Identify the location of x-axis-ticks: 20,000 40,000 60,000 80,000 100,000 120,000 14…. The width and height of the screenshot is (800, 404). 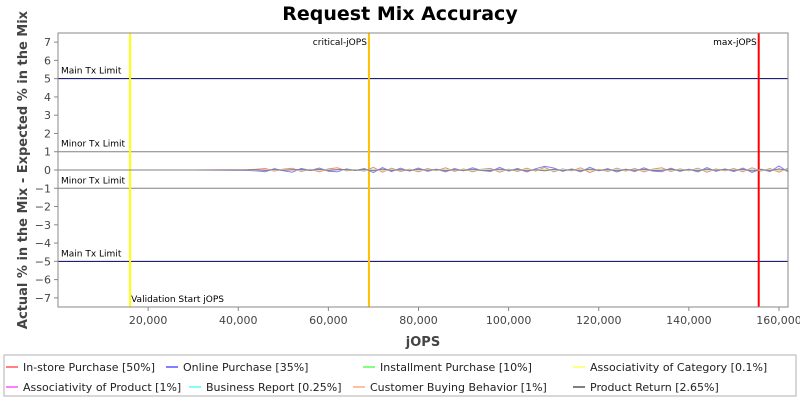
(464, 317).